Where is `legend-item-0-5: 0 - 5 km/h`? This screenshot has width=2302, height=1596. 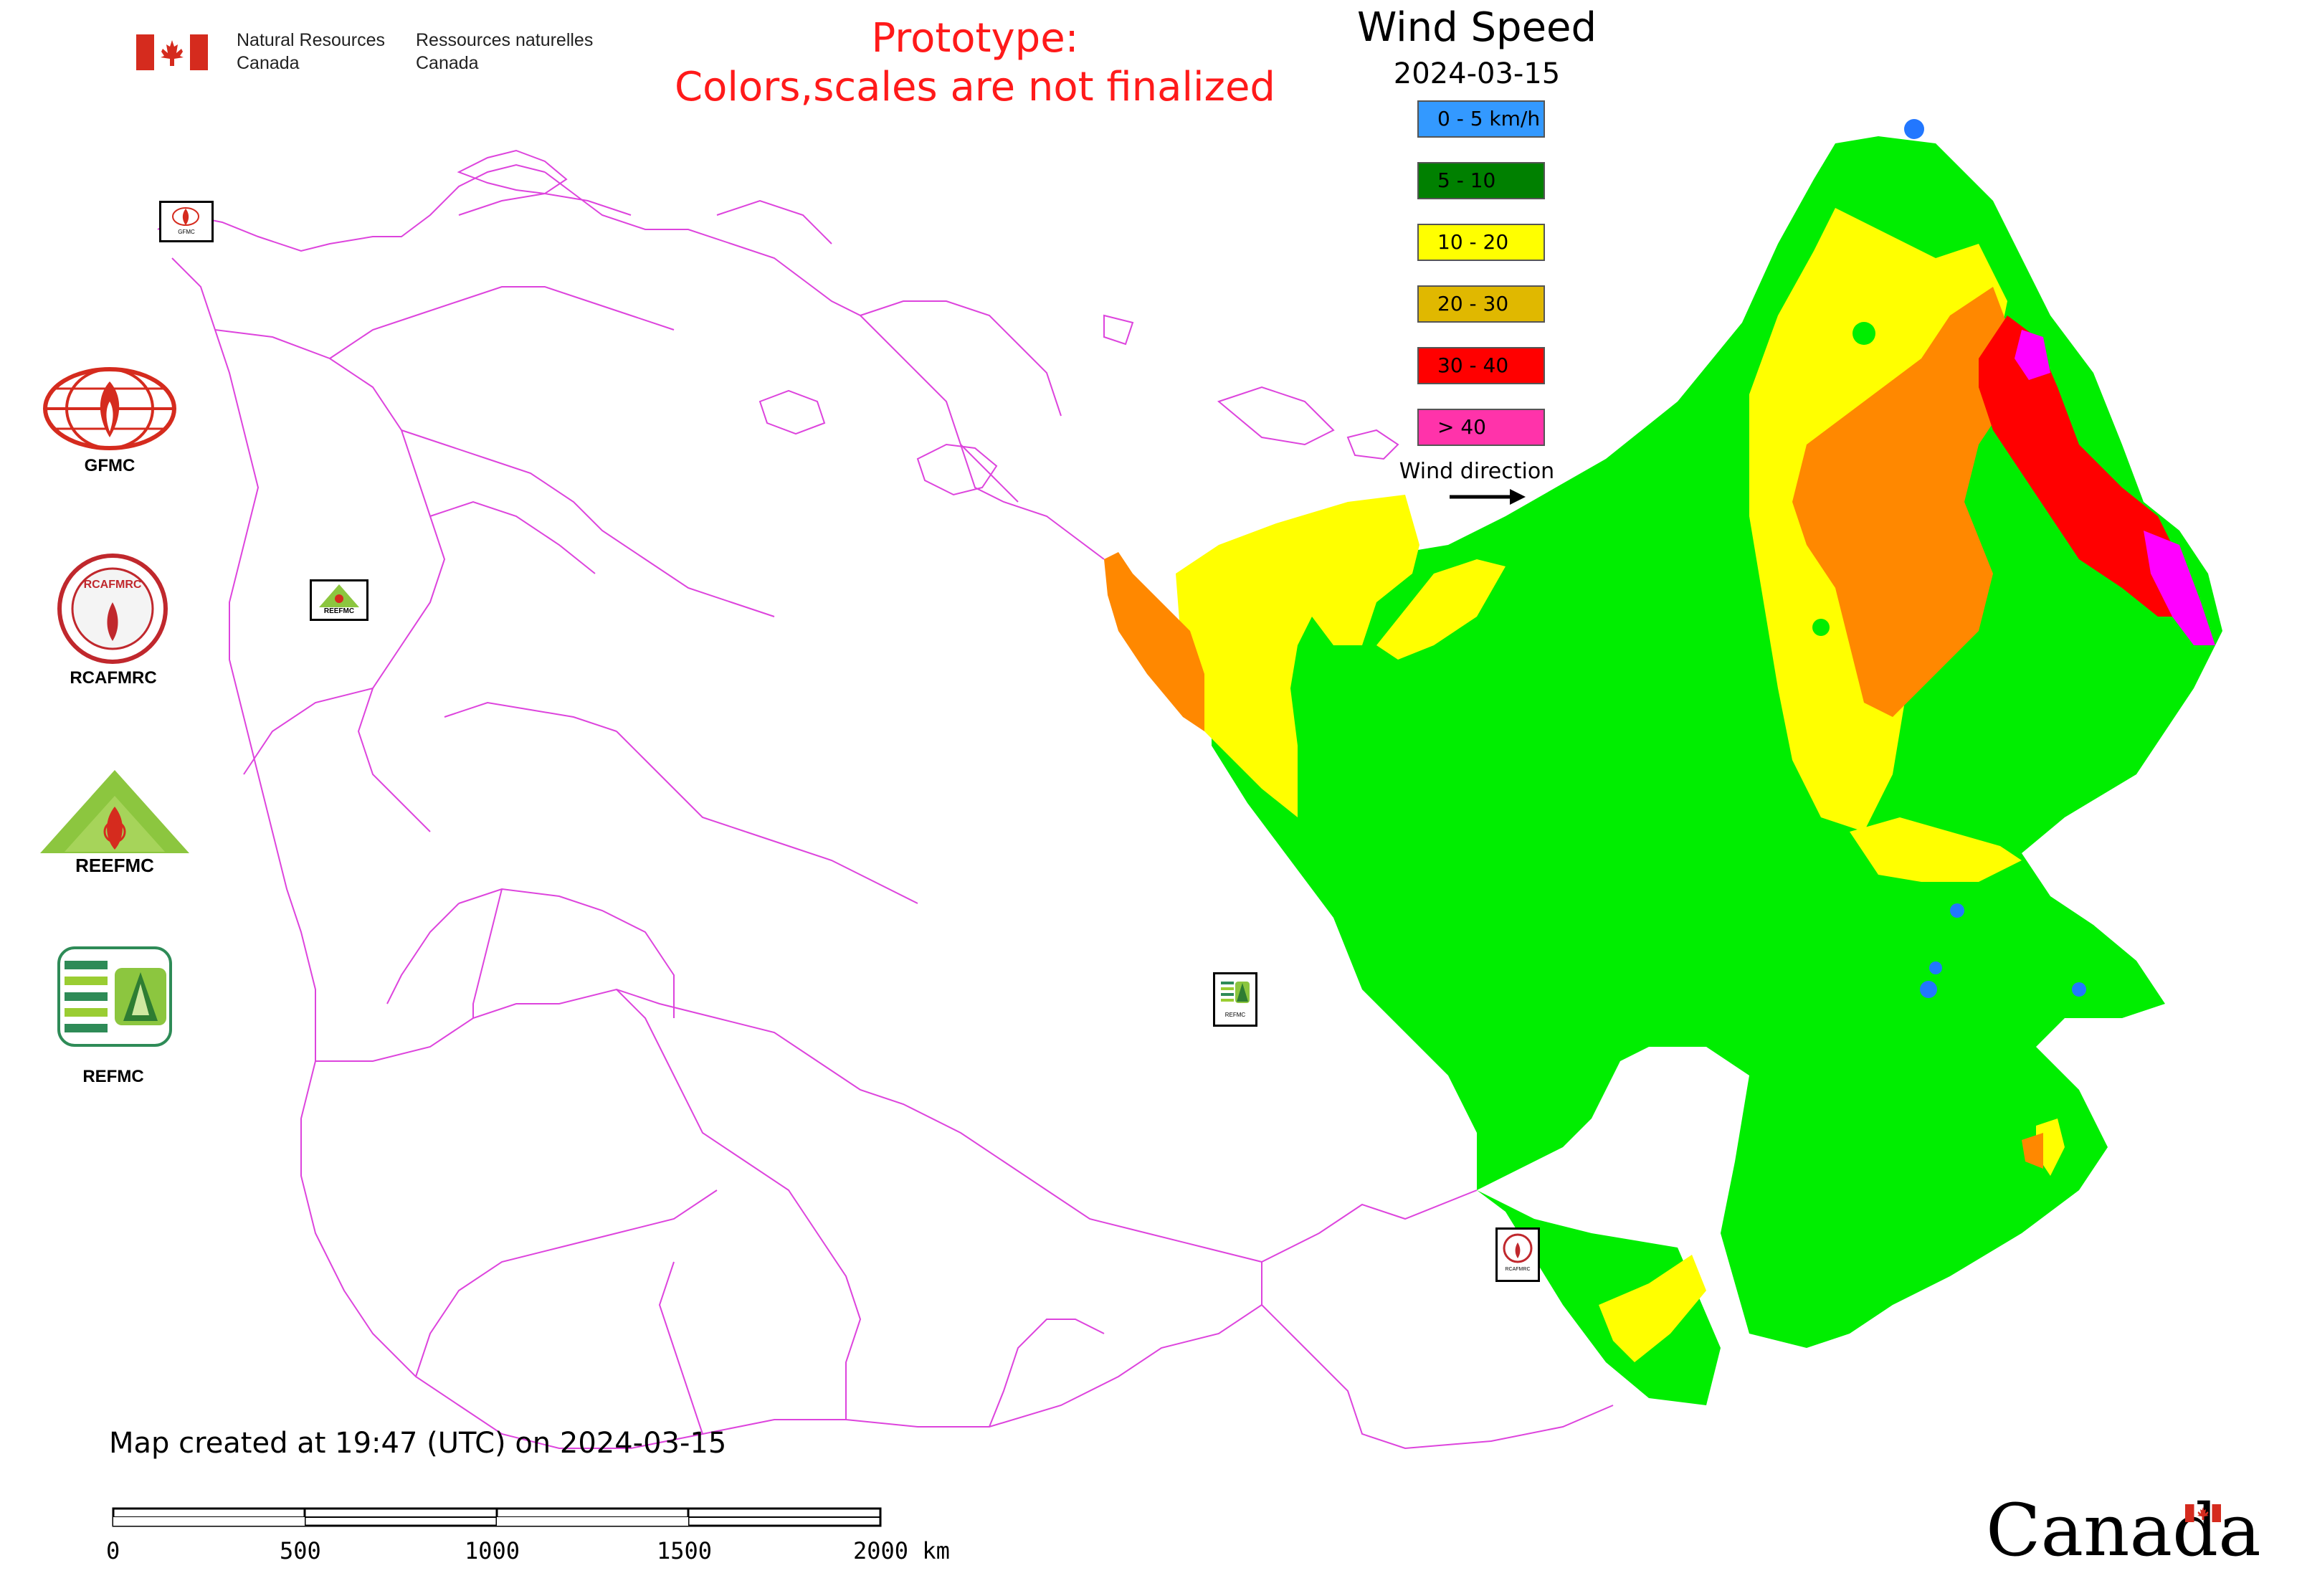 legend-item-0-5: 0 - 5 km/h is located at coordinates (1481, 119).